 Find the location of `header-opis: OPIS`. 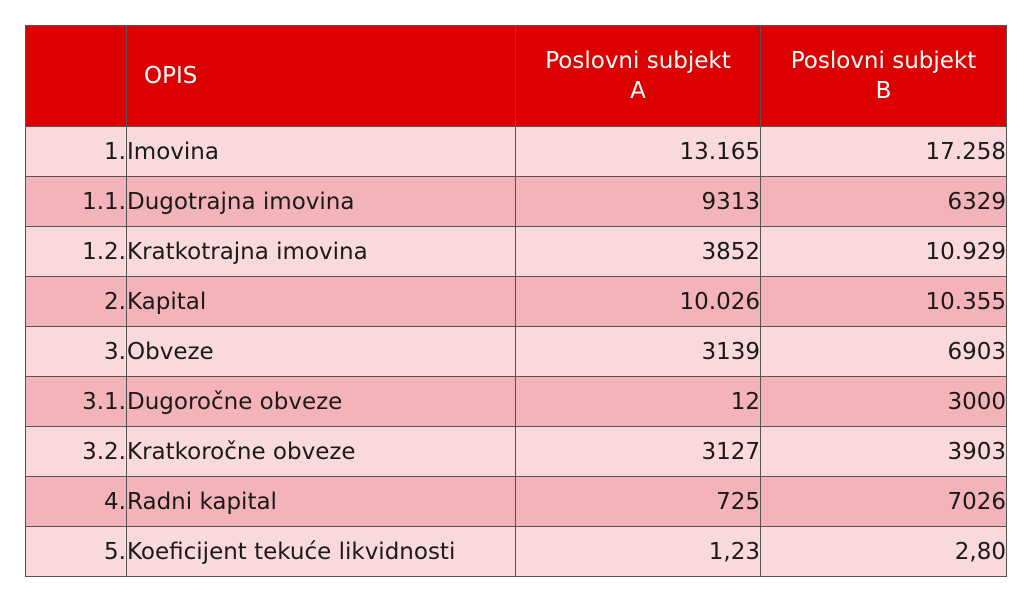

header-opis: OPIS is located at coordinates (321, 76).